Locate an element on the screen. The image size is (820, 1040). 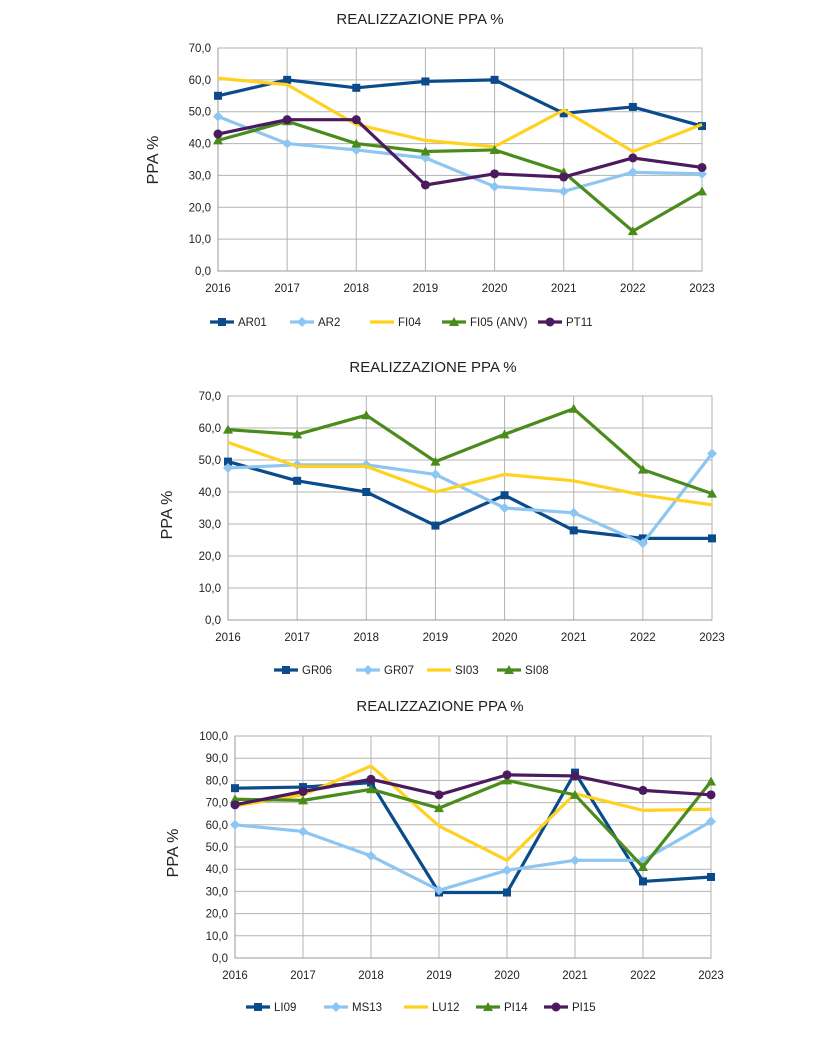
x-tick-label: 2016 is located at coordinates (228, 638).